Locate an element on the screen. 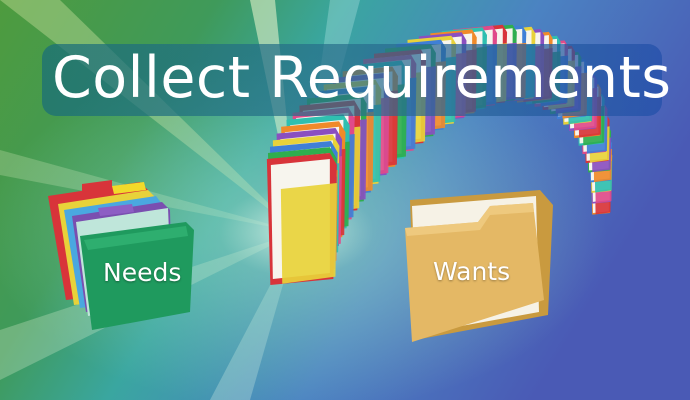  needs-folder-stack is located at coordinates (121, 255).